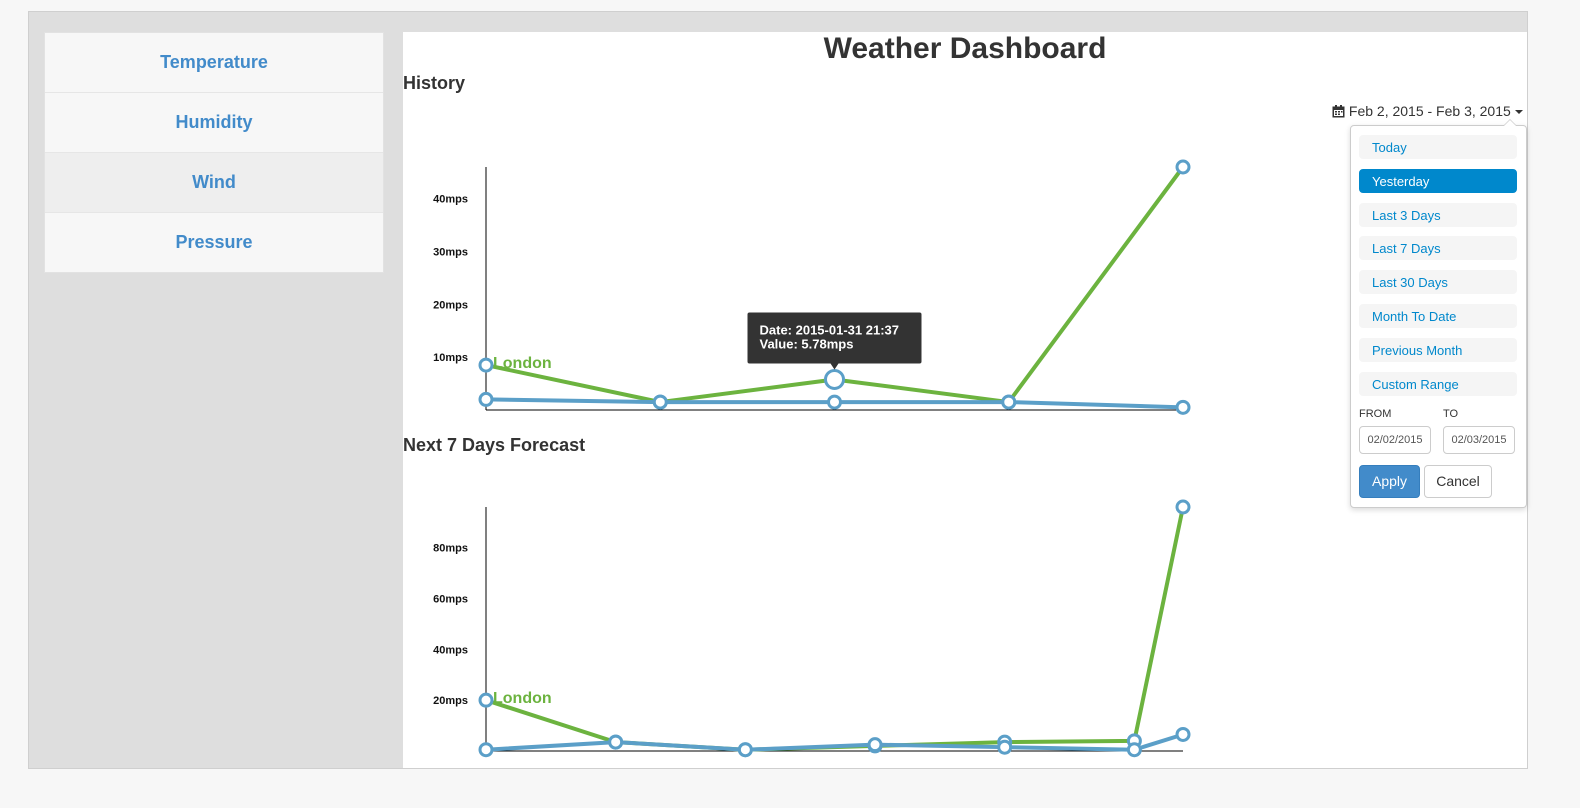 The height and width of the screenshot is (808, 1580). What do you see at coordinates (1438, 282) in the screenshot?
I see `range-option-last-30-days: Last 30 Days` at bounding box center [1438, 282].